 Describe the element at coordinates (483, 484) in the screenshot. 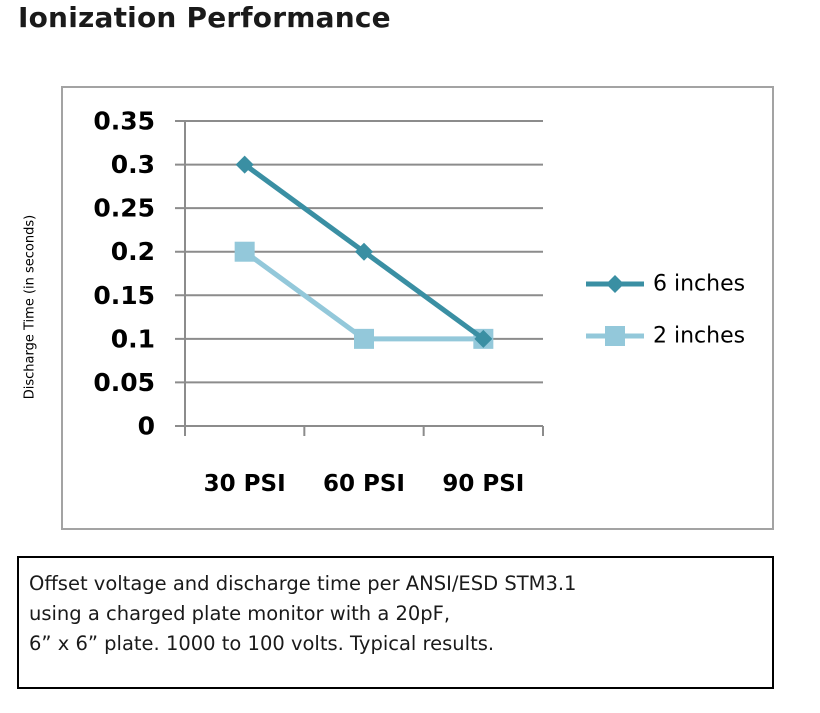

I see `x-tick-label: 90 PSI` at that location.